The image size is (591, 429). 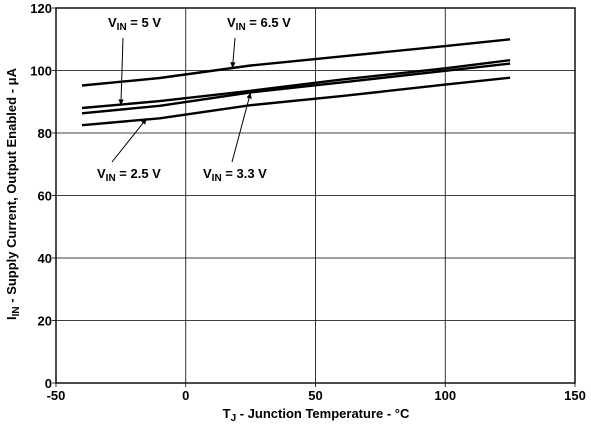 I want to click on x-tick-label: 50, so click(x=315, y=395).